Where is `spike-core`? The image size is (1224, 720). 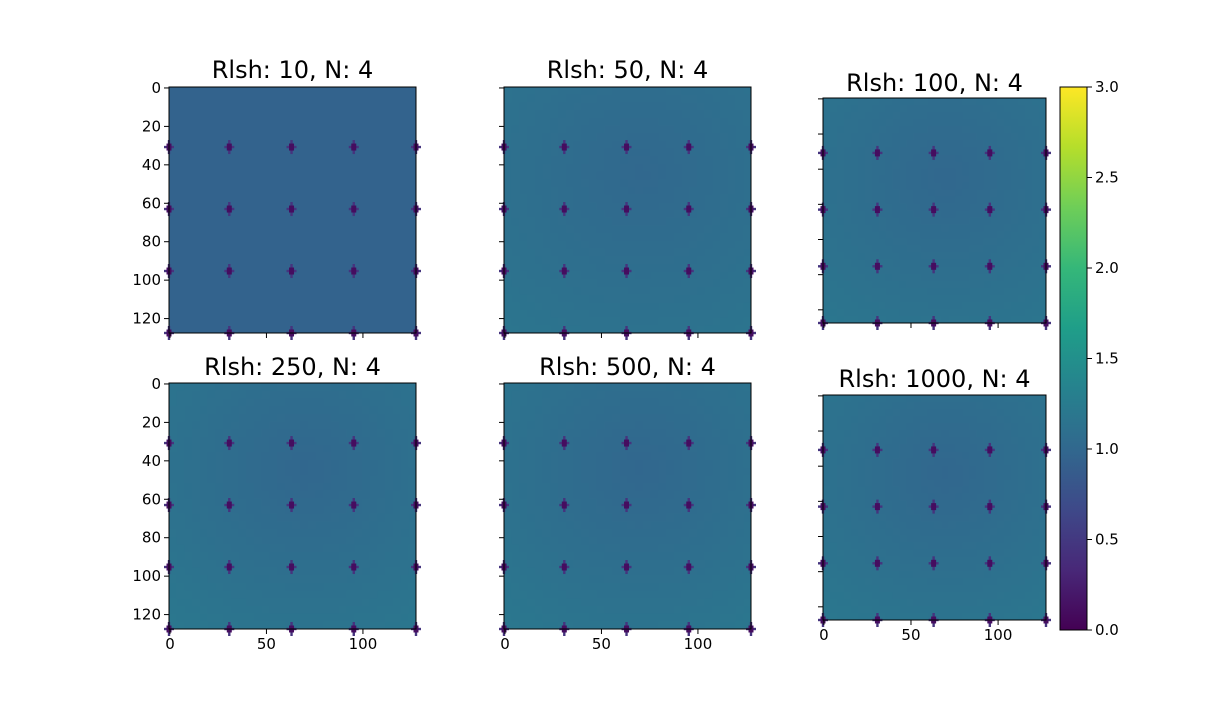 spike-core is located at coordinates (354, 443).